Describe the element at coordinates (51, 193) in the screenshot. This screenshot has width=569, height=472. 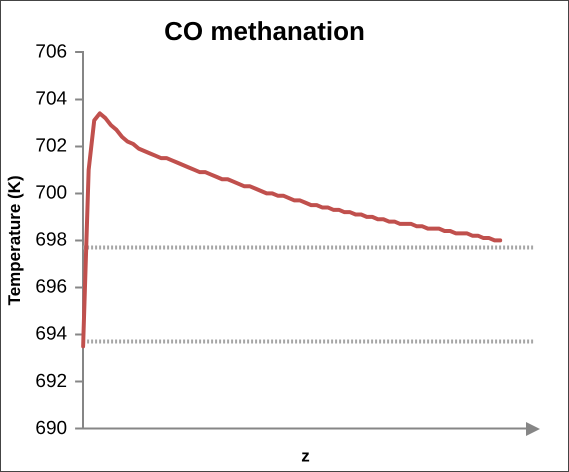
I see `y-tick-label: 700` at that location.